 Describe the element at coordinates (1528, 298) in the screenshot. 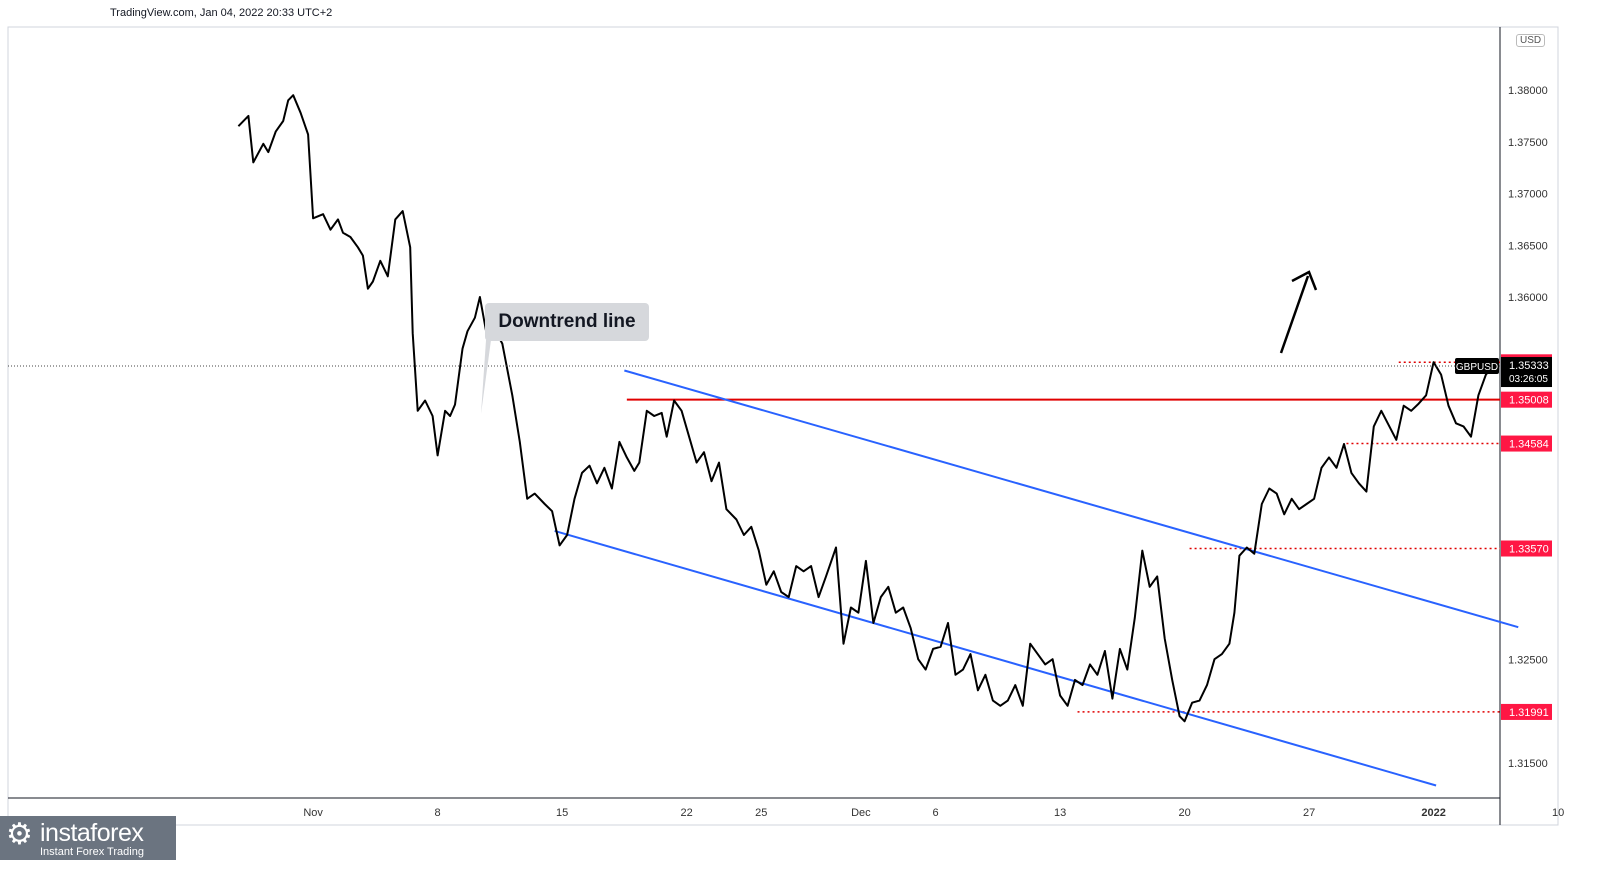

I see `price-tick-label: 1.36000` at that location.